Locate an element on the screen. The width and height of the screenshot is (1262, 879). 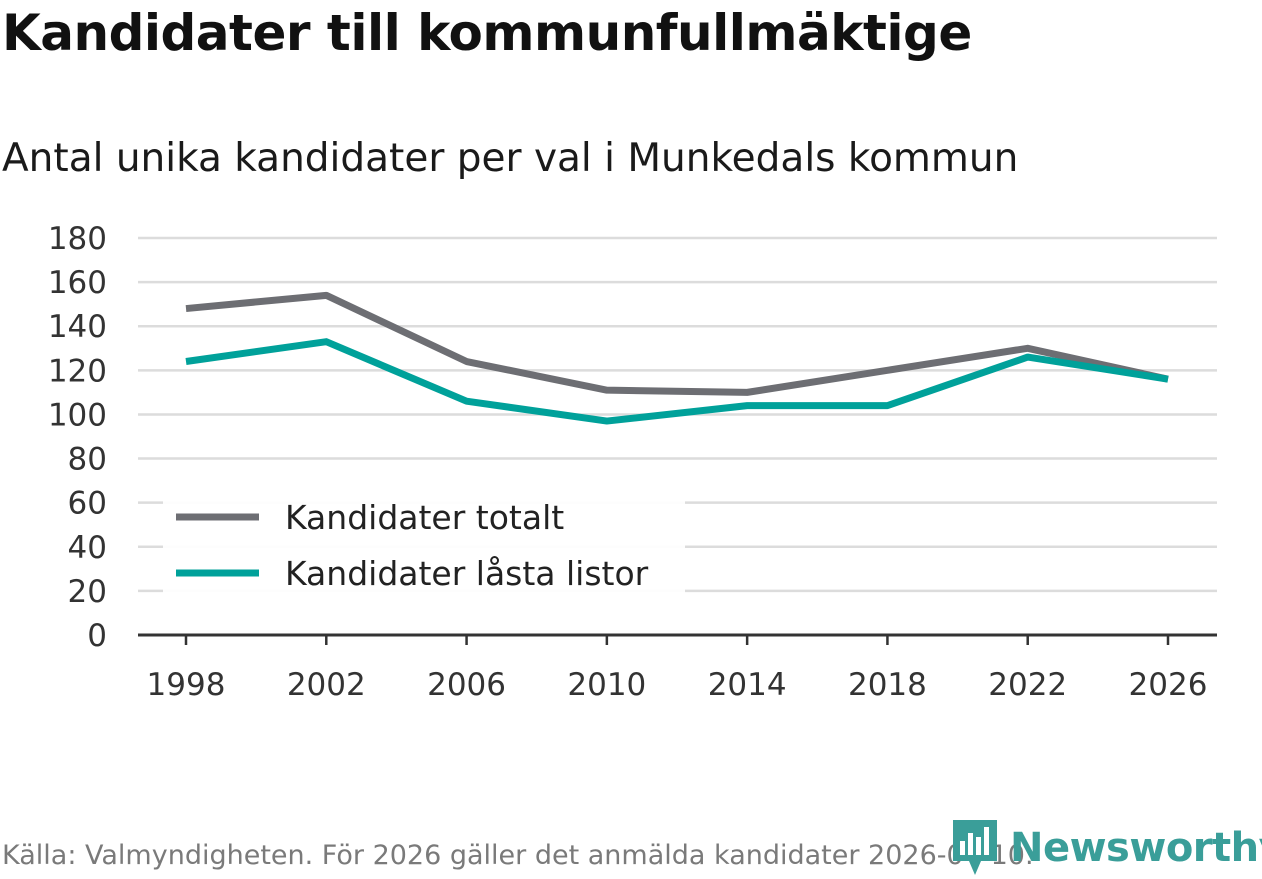
x-axis-ticks: 1998 2002 2006 2010 2014 2018 2022 2026 is located at coordinates (677, 669).